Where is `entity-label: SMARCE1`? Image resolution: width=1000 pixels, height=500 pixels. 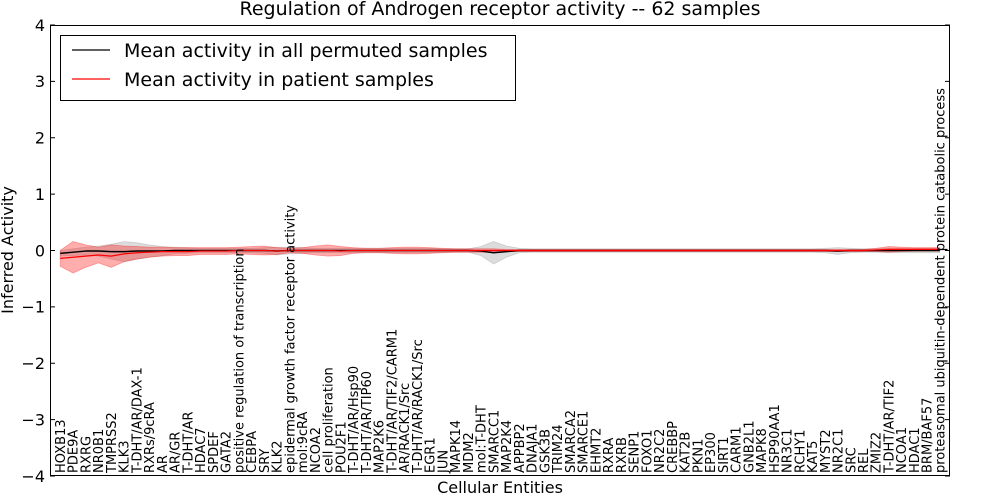 entity-label: SMARCE1 is located at coordinates (584, 442).